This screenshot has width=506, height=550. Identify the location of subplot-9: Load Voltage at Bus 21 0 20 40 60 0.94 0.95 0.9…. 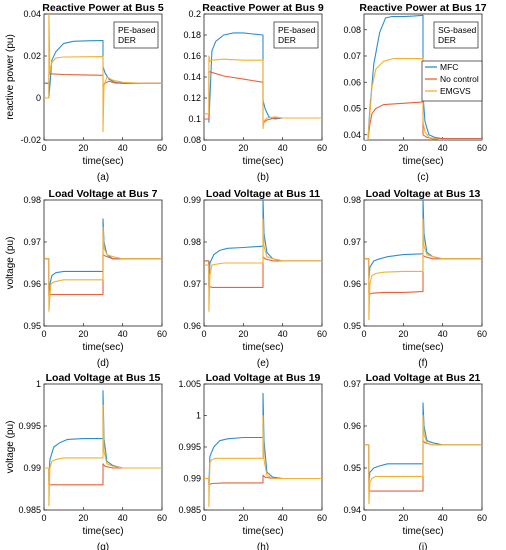
(415, 461).